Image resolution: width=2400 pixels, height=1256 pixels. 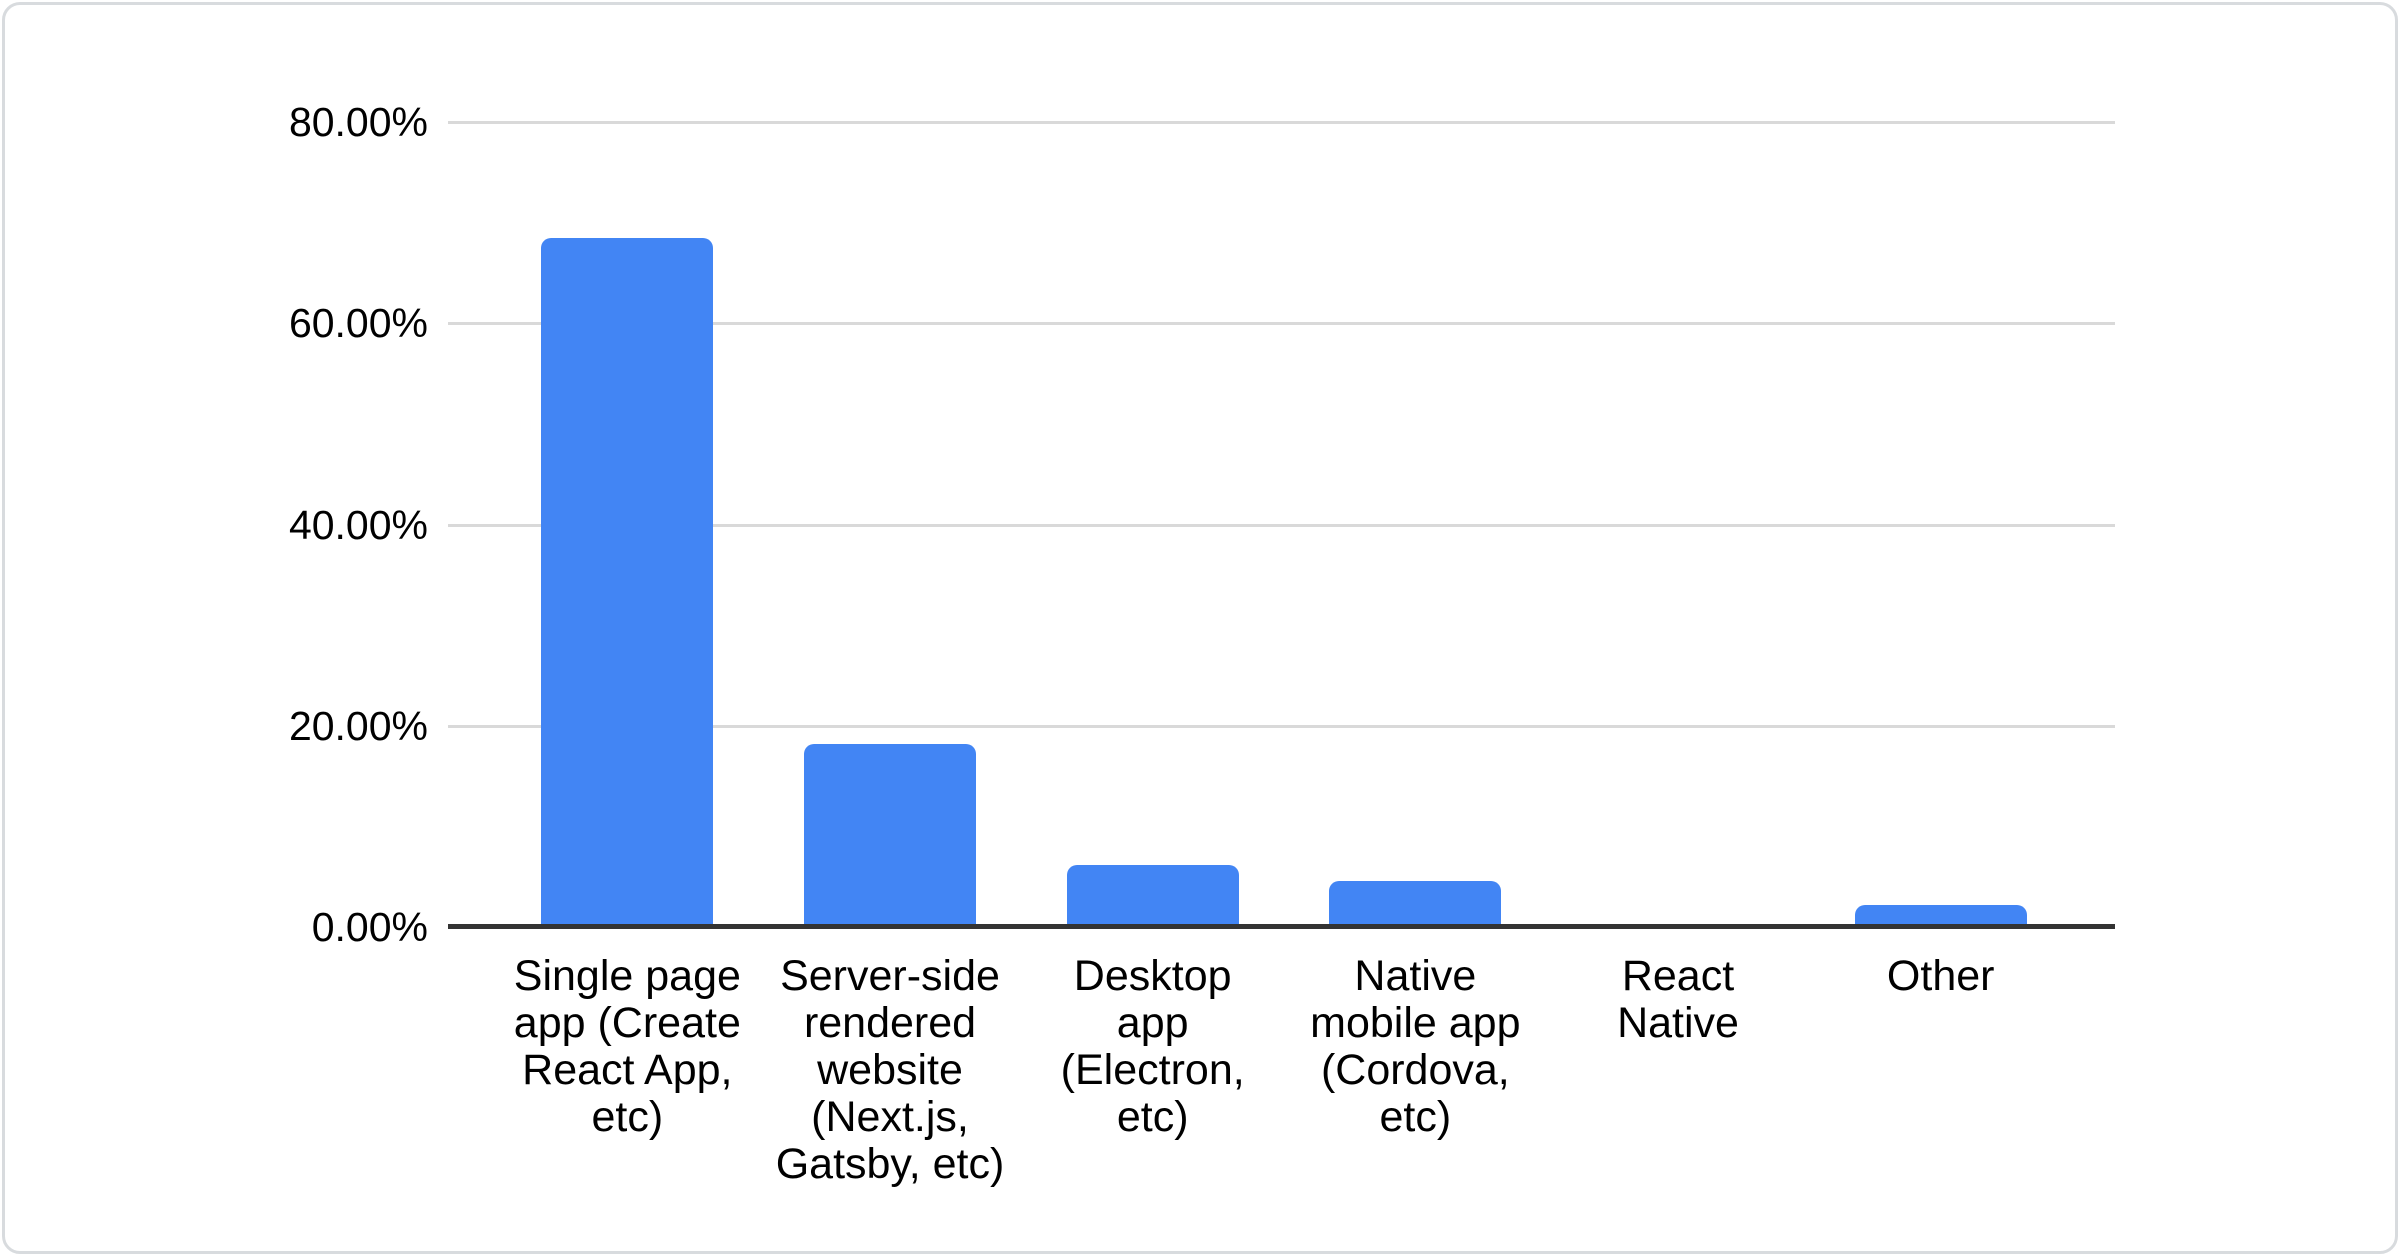 I want to click on y-axis-tick-label: 40.00%, so click(x=358, y=524).